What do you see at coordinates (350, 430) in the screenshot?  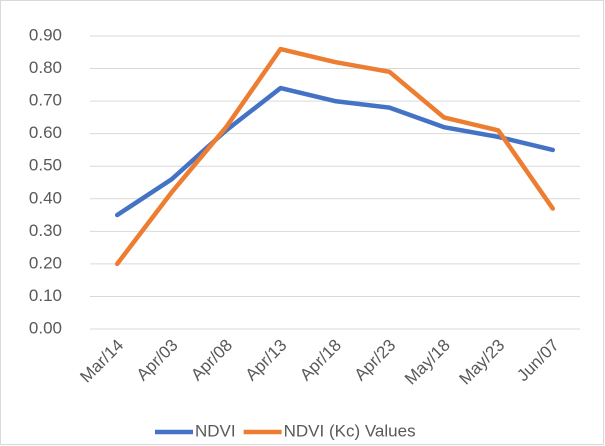 I see `legend-label: NDVI (Kc) Values` at bounding box center [350, 430].